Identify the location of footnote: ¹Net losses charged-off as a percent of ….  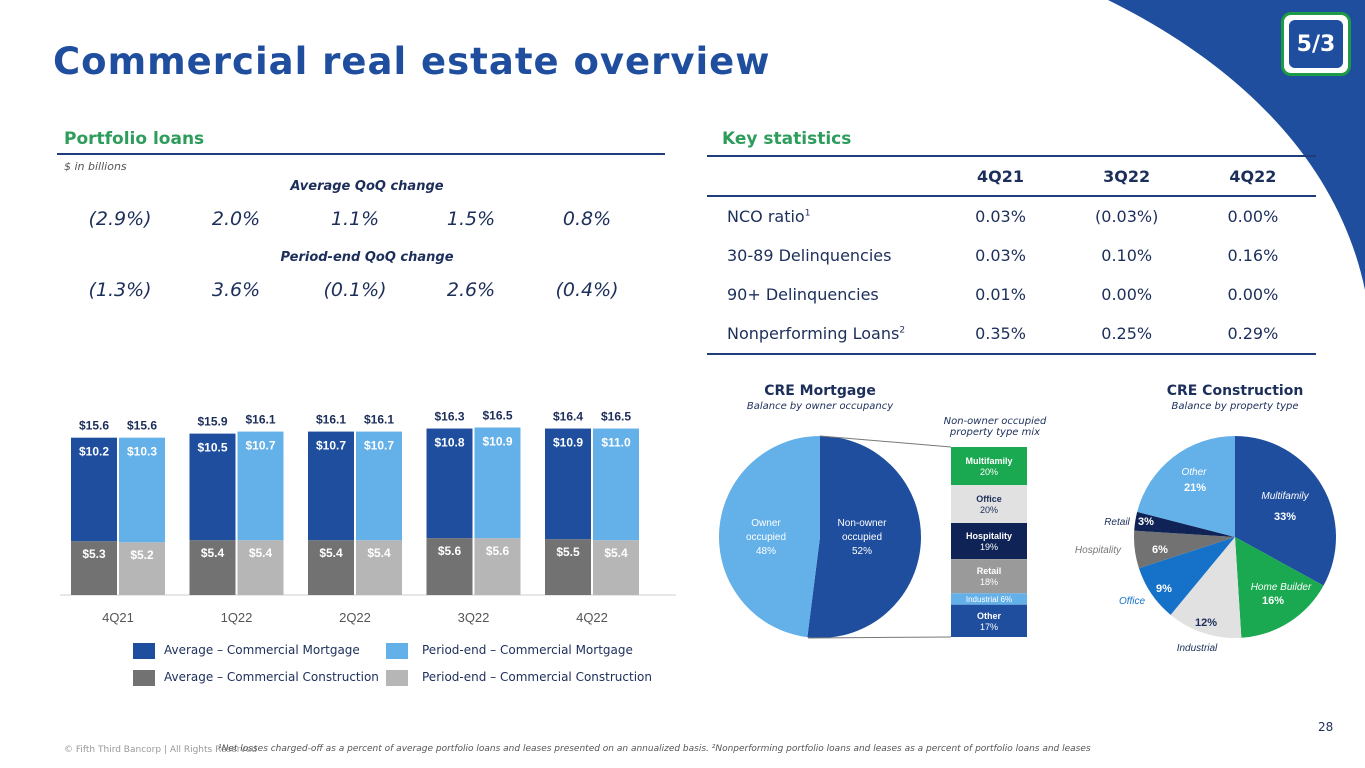
(654, 749).